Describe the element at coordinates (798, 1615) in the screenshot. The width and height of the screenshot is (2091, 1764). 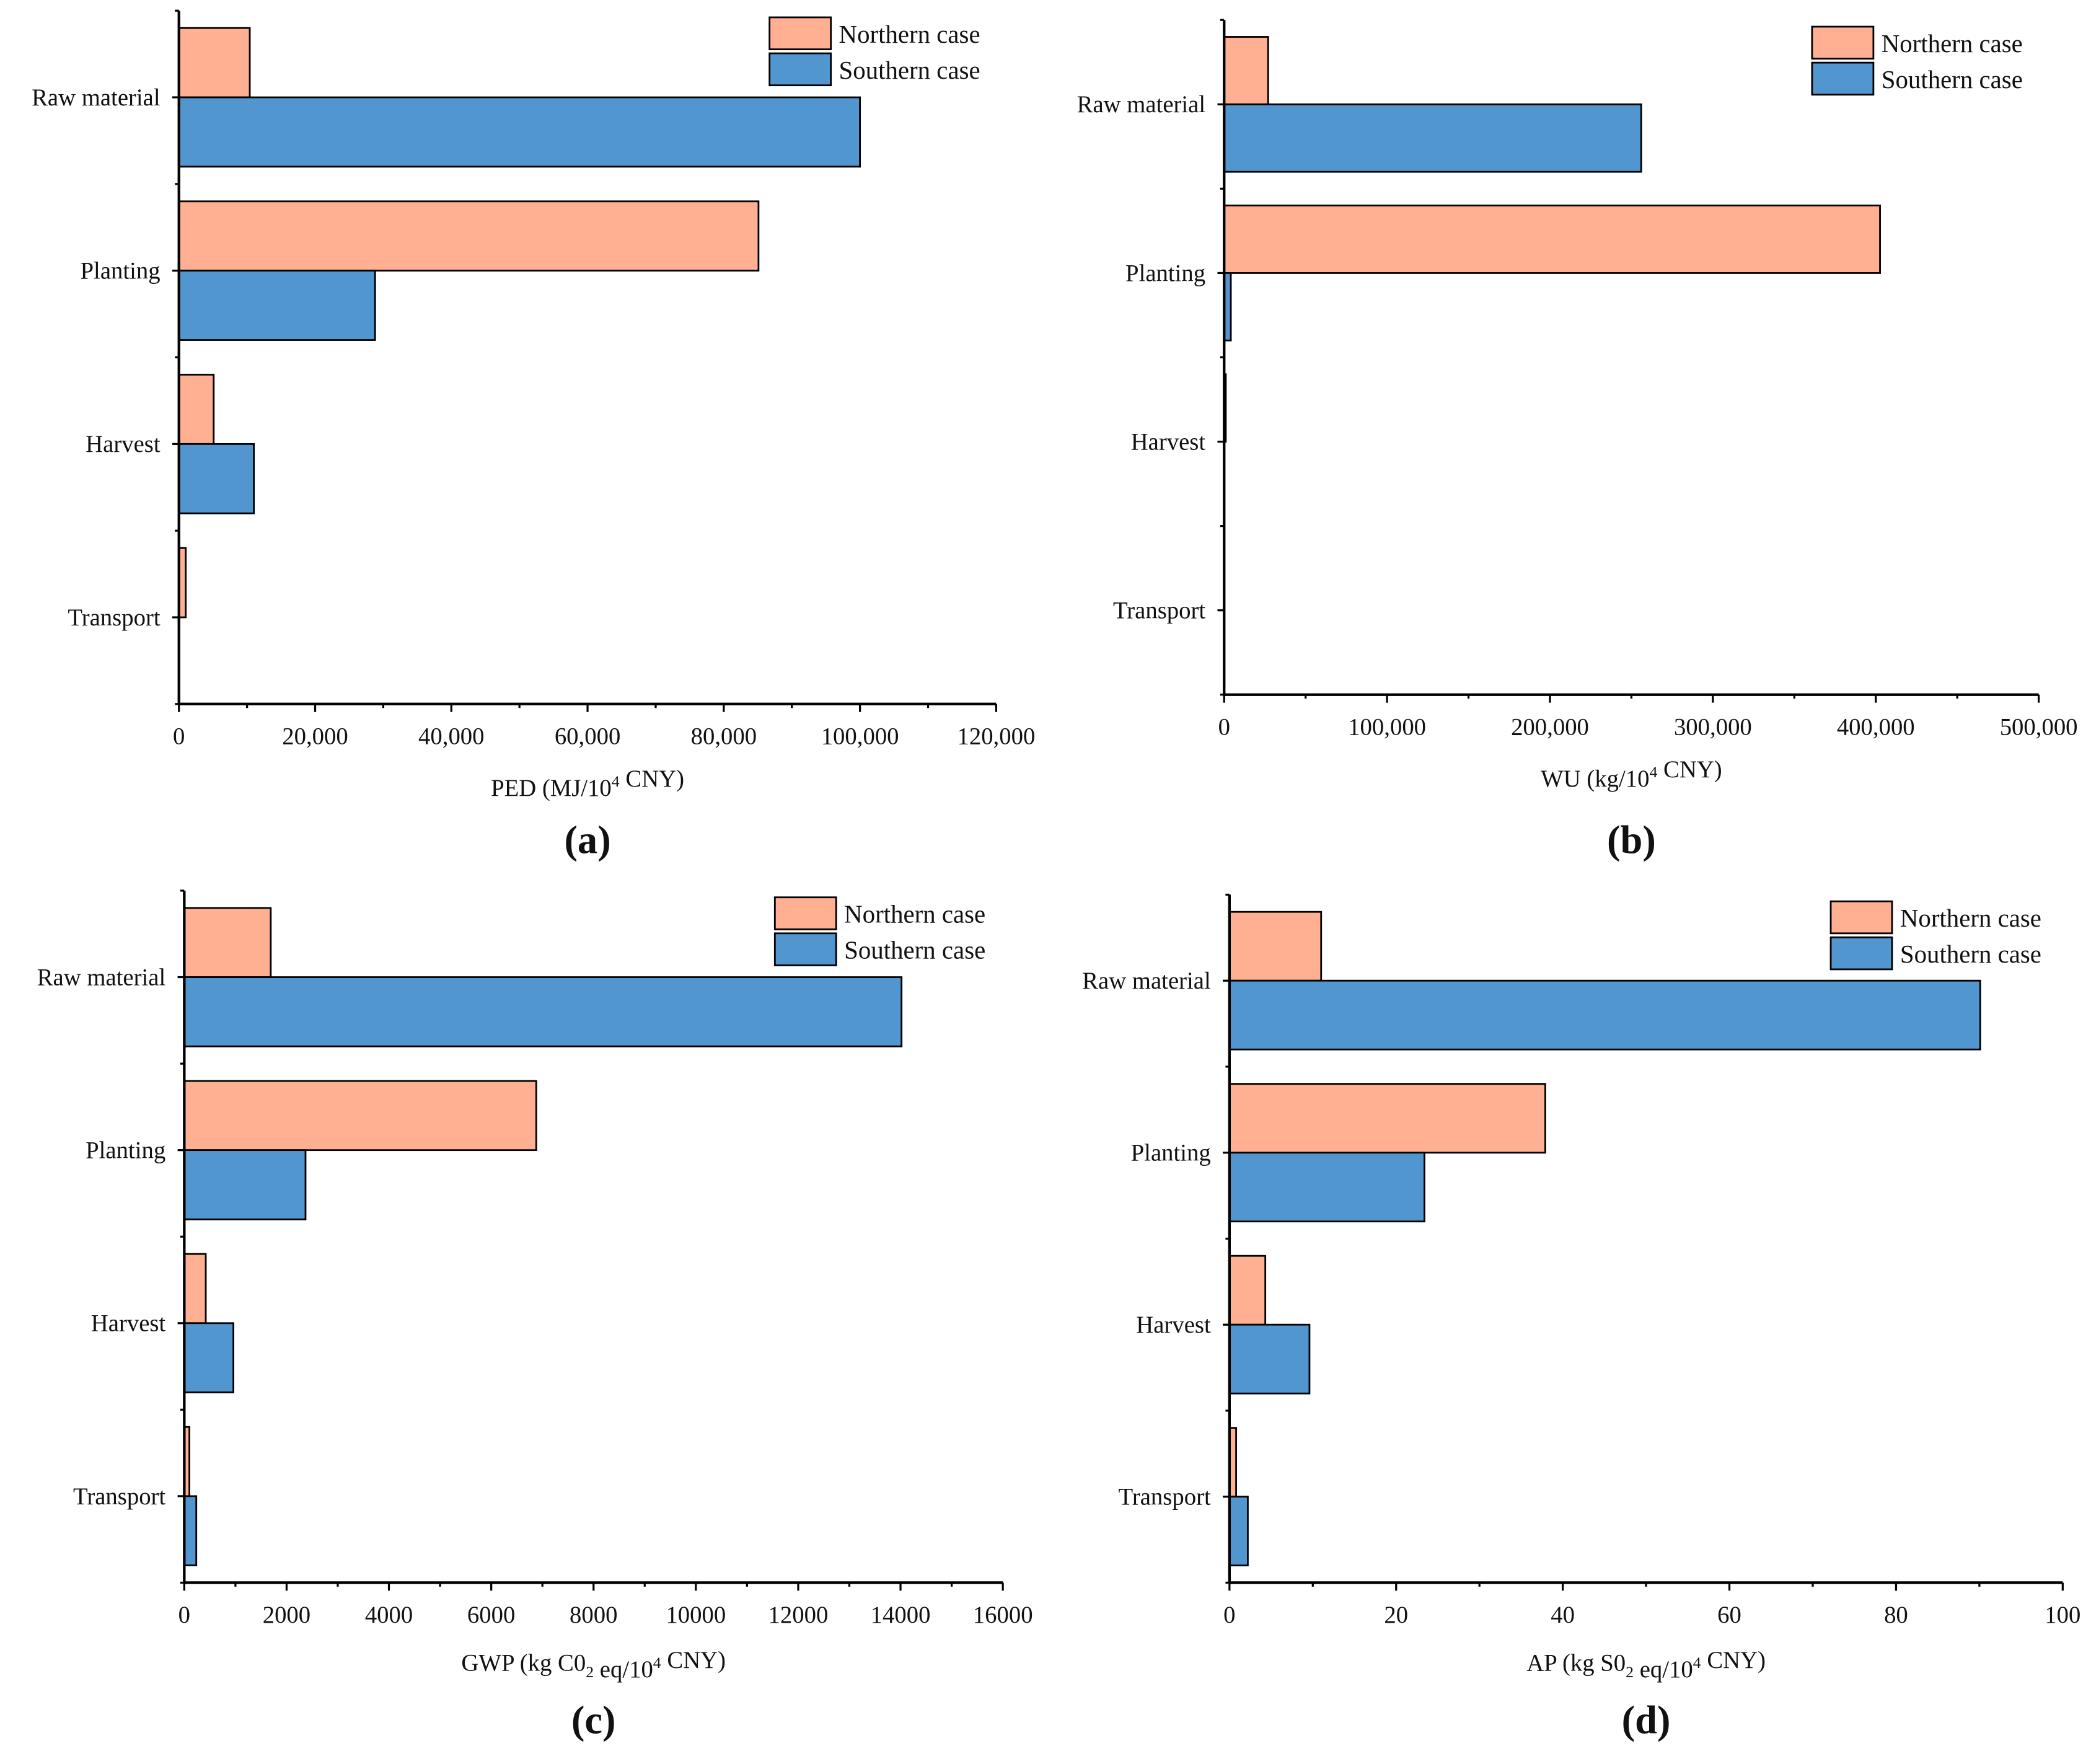
I see `x-tick-label: 12000` at that location.